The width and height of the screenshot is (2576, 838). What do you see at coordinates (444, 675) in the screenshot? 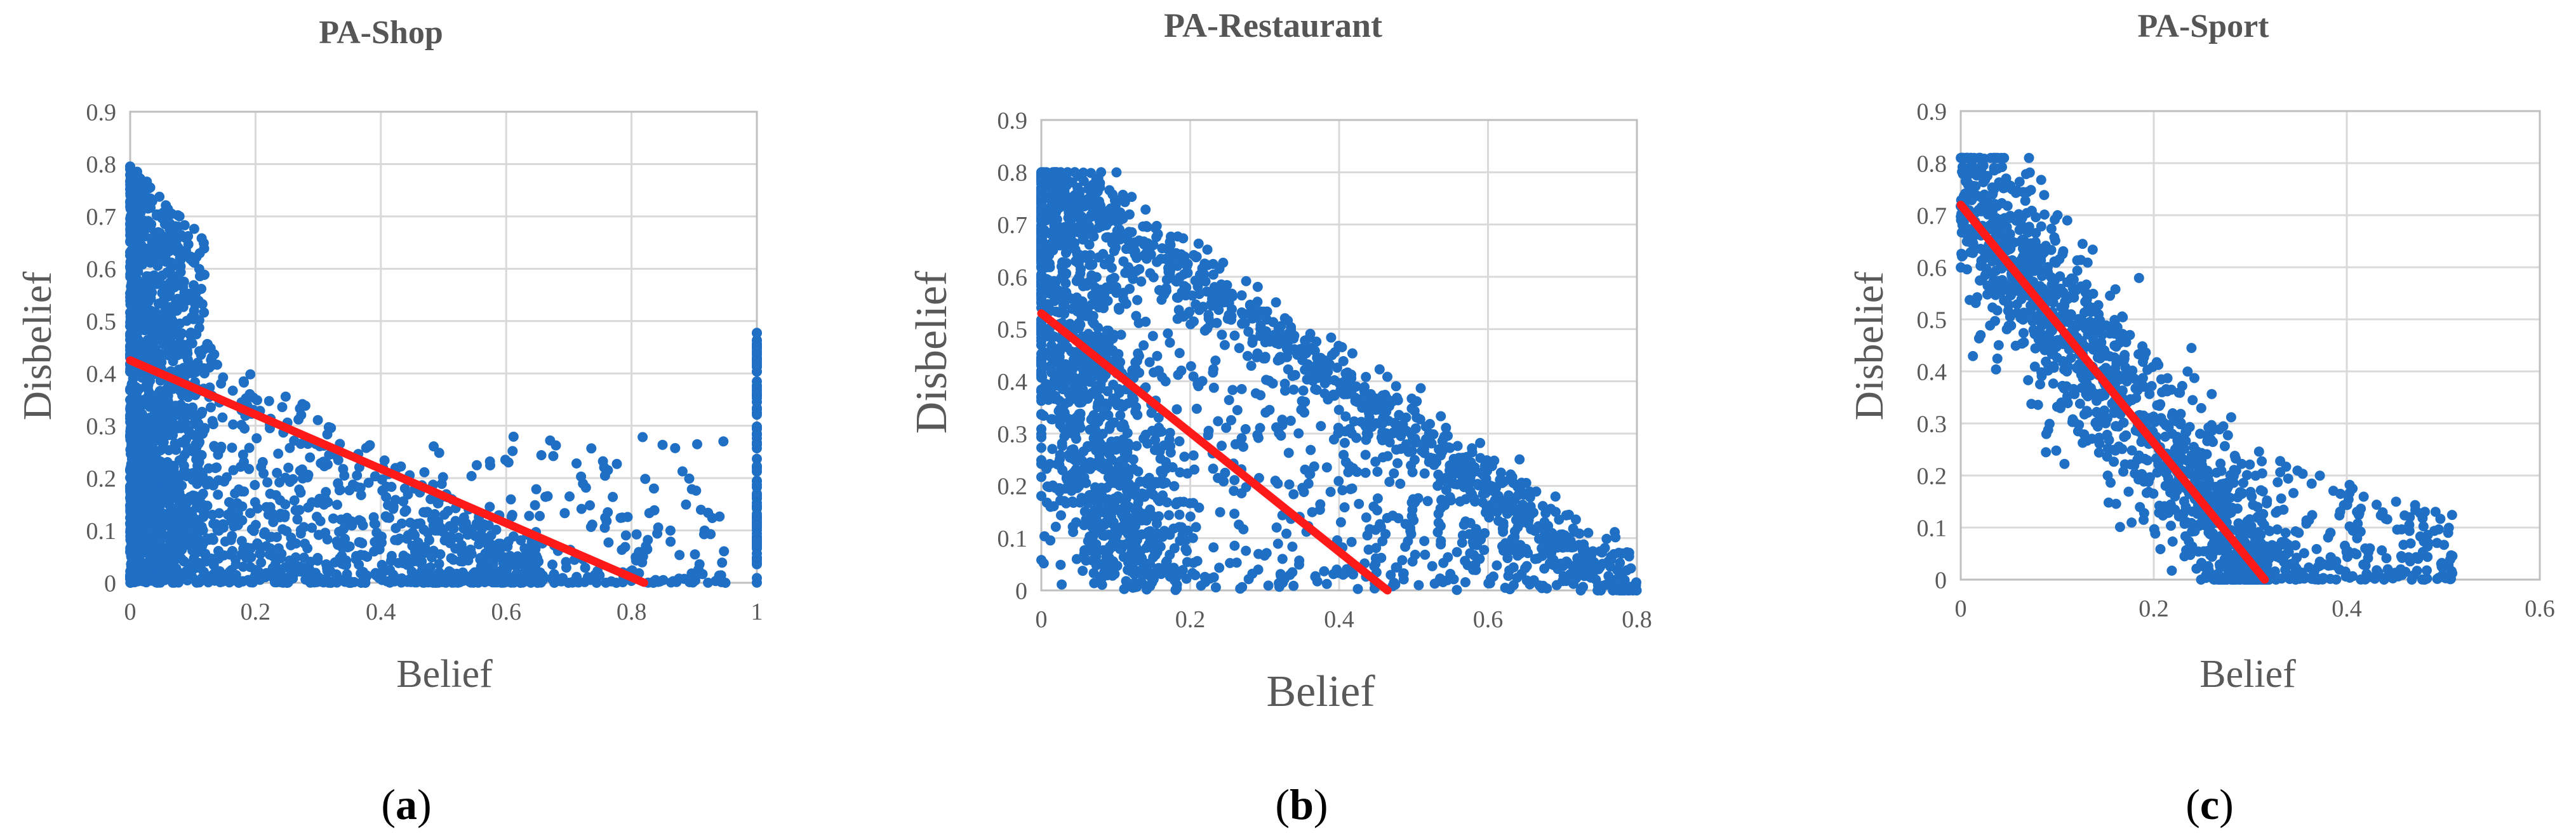
I see `x-axis-label: Belief` at bounding box center [444, 675].